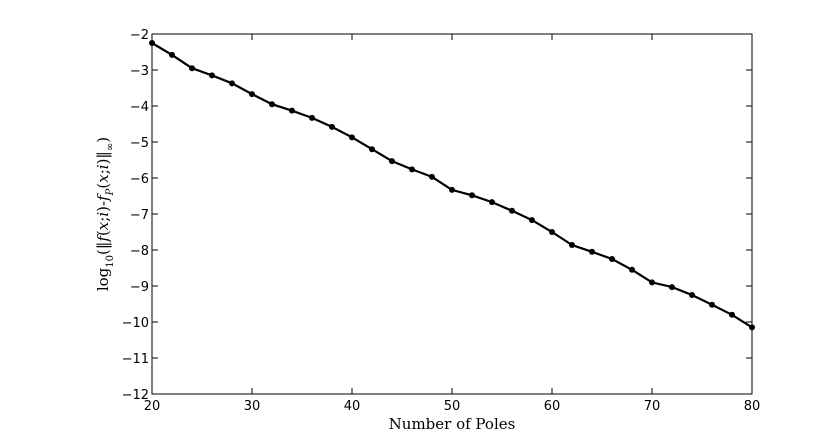 The height and width of the screenshot is (444, 830). I want to click on y-tick-label: −6, so click(139, 179).